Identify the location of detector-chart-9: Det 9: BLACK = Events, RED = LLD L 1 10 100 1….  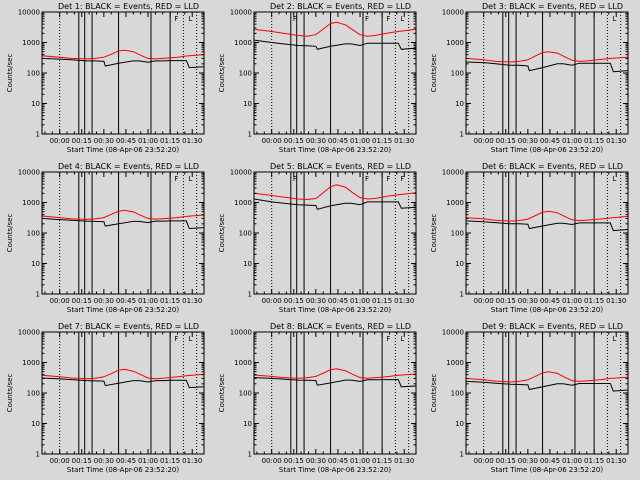
(529, 398).